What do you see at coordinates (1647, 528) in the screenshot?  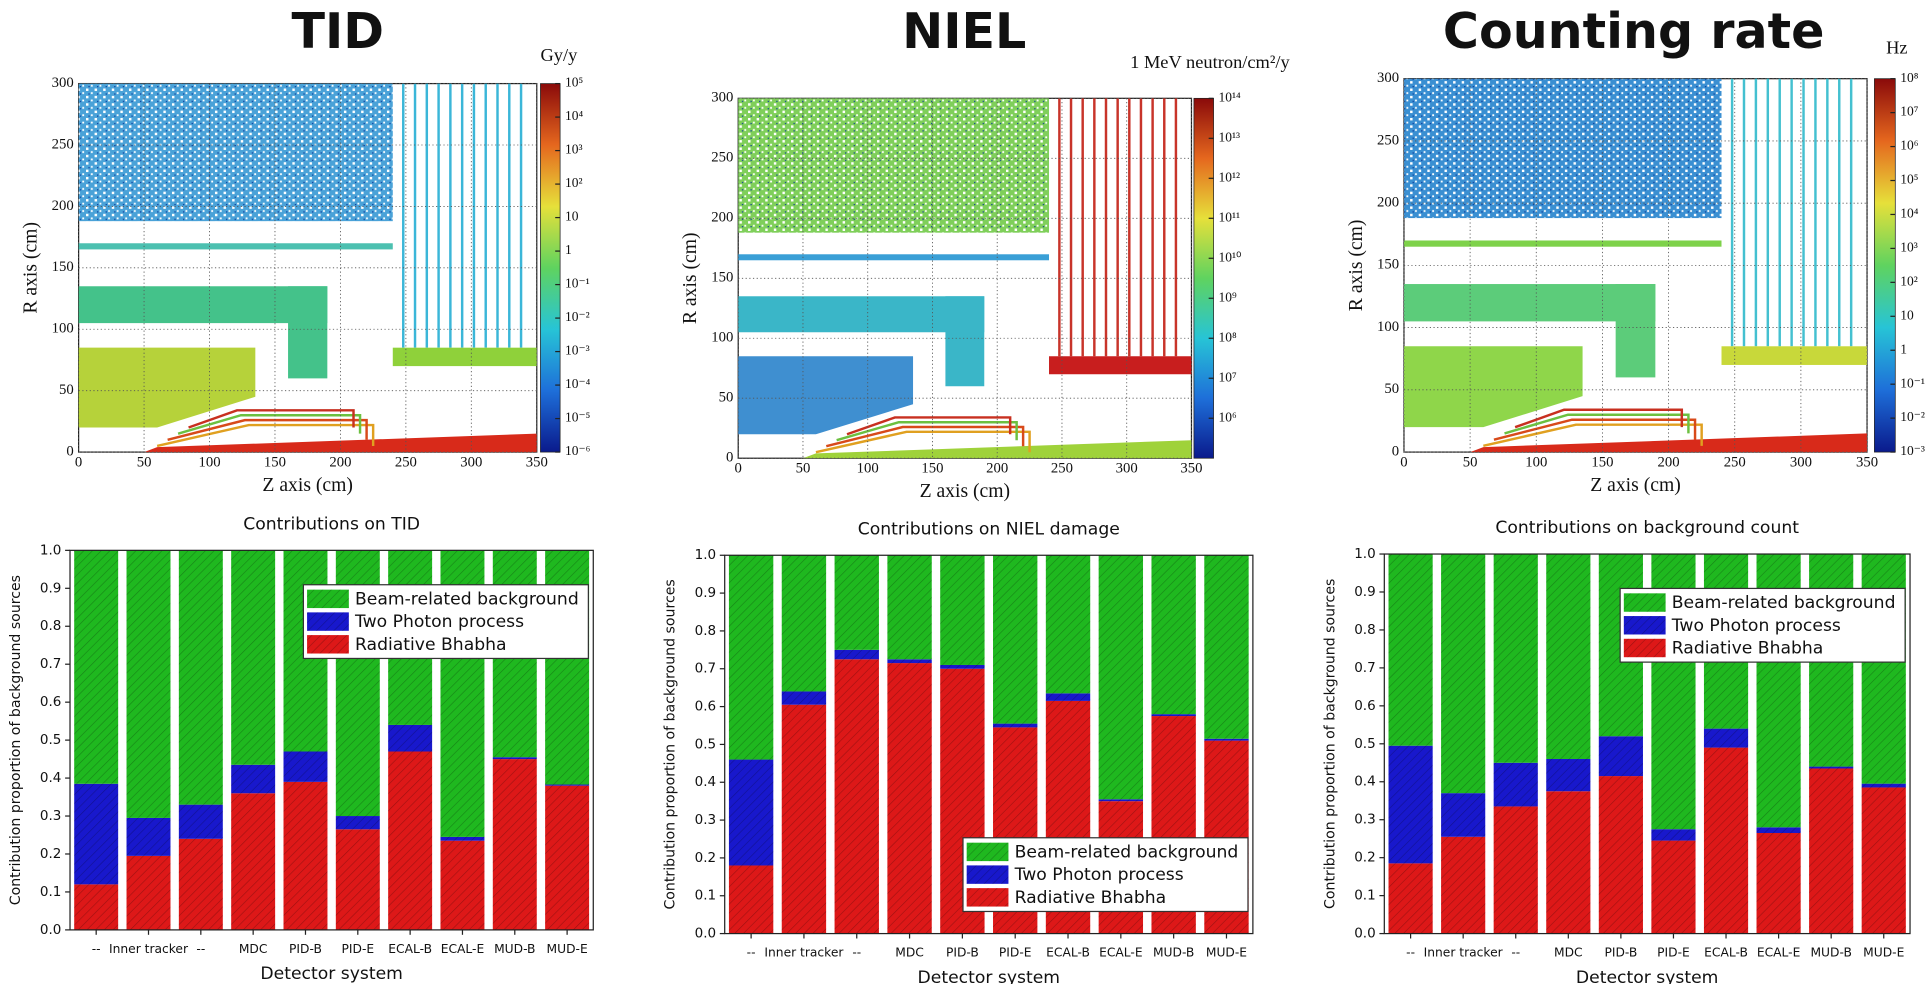 I see `chart-title: Contributions on background count` at bounding box center [1647, 528].